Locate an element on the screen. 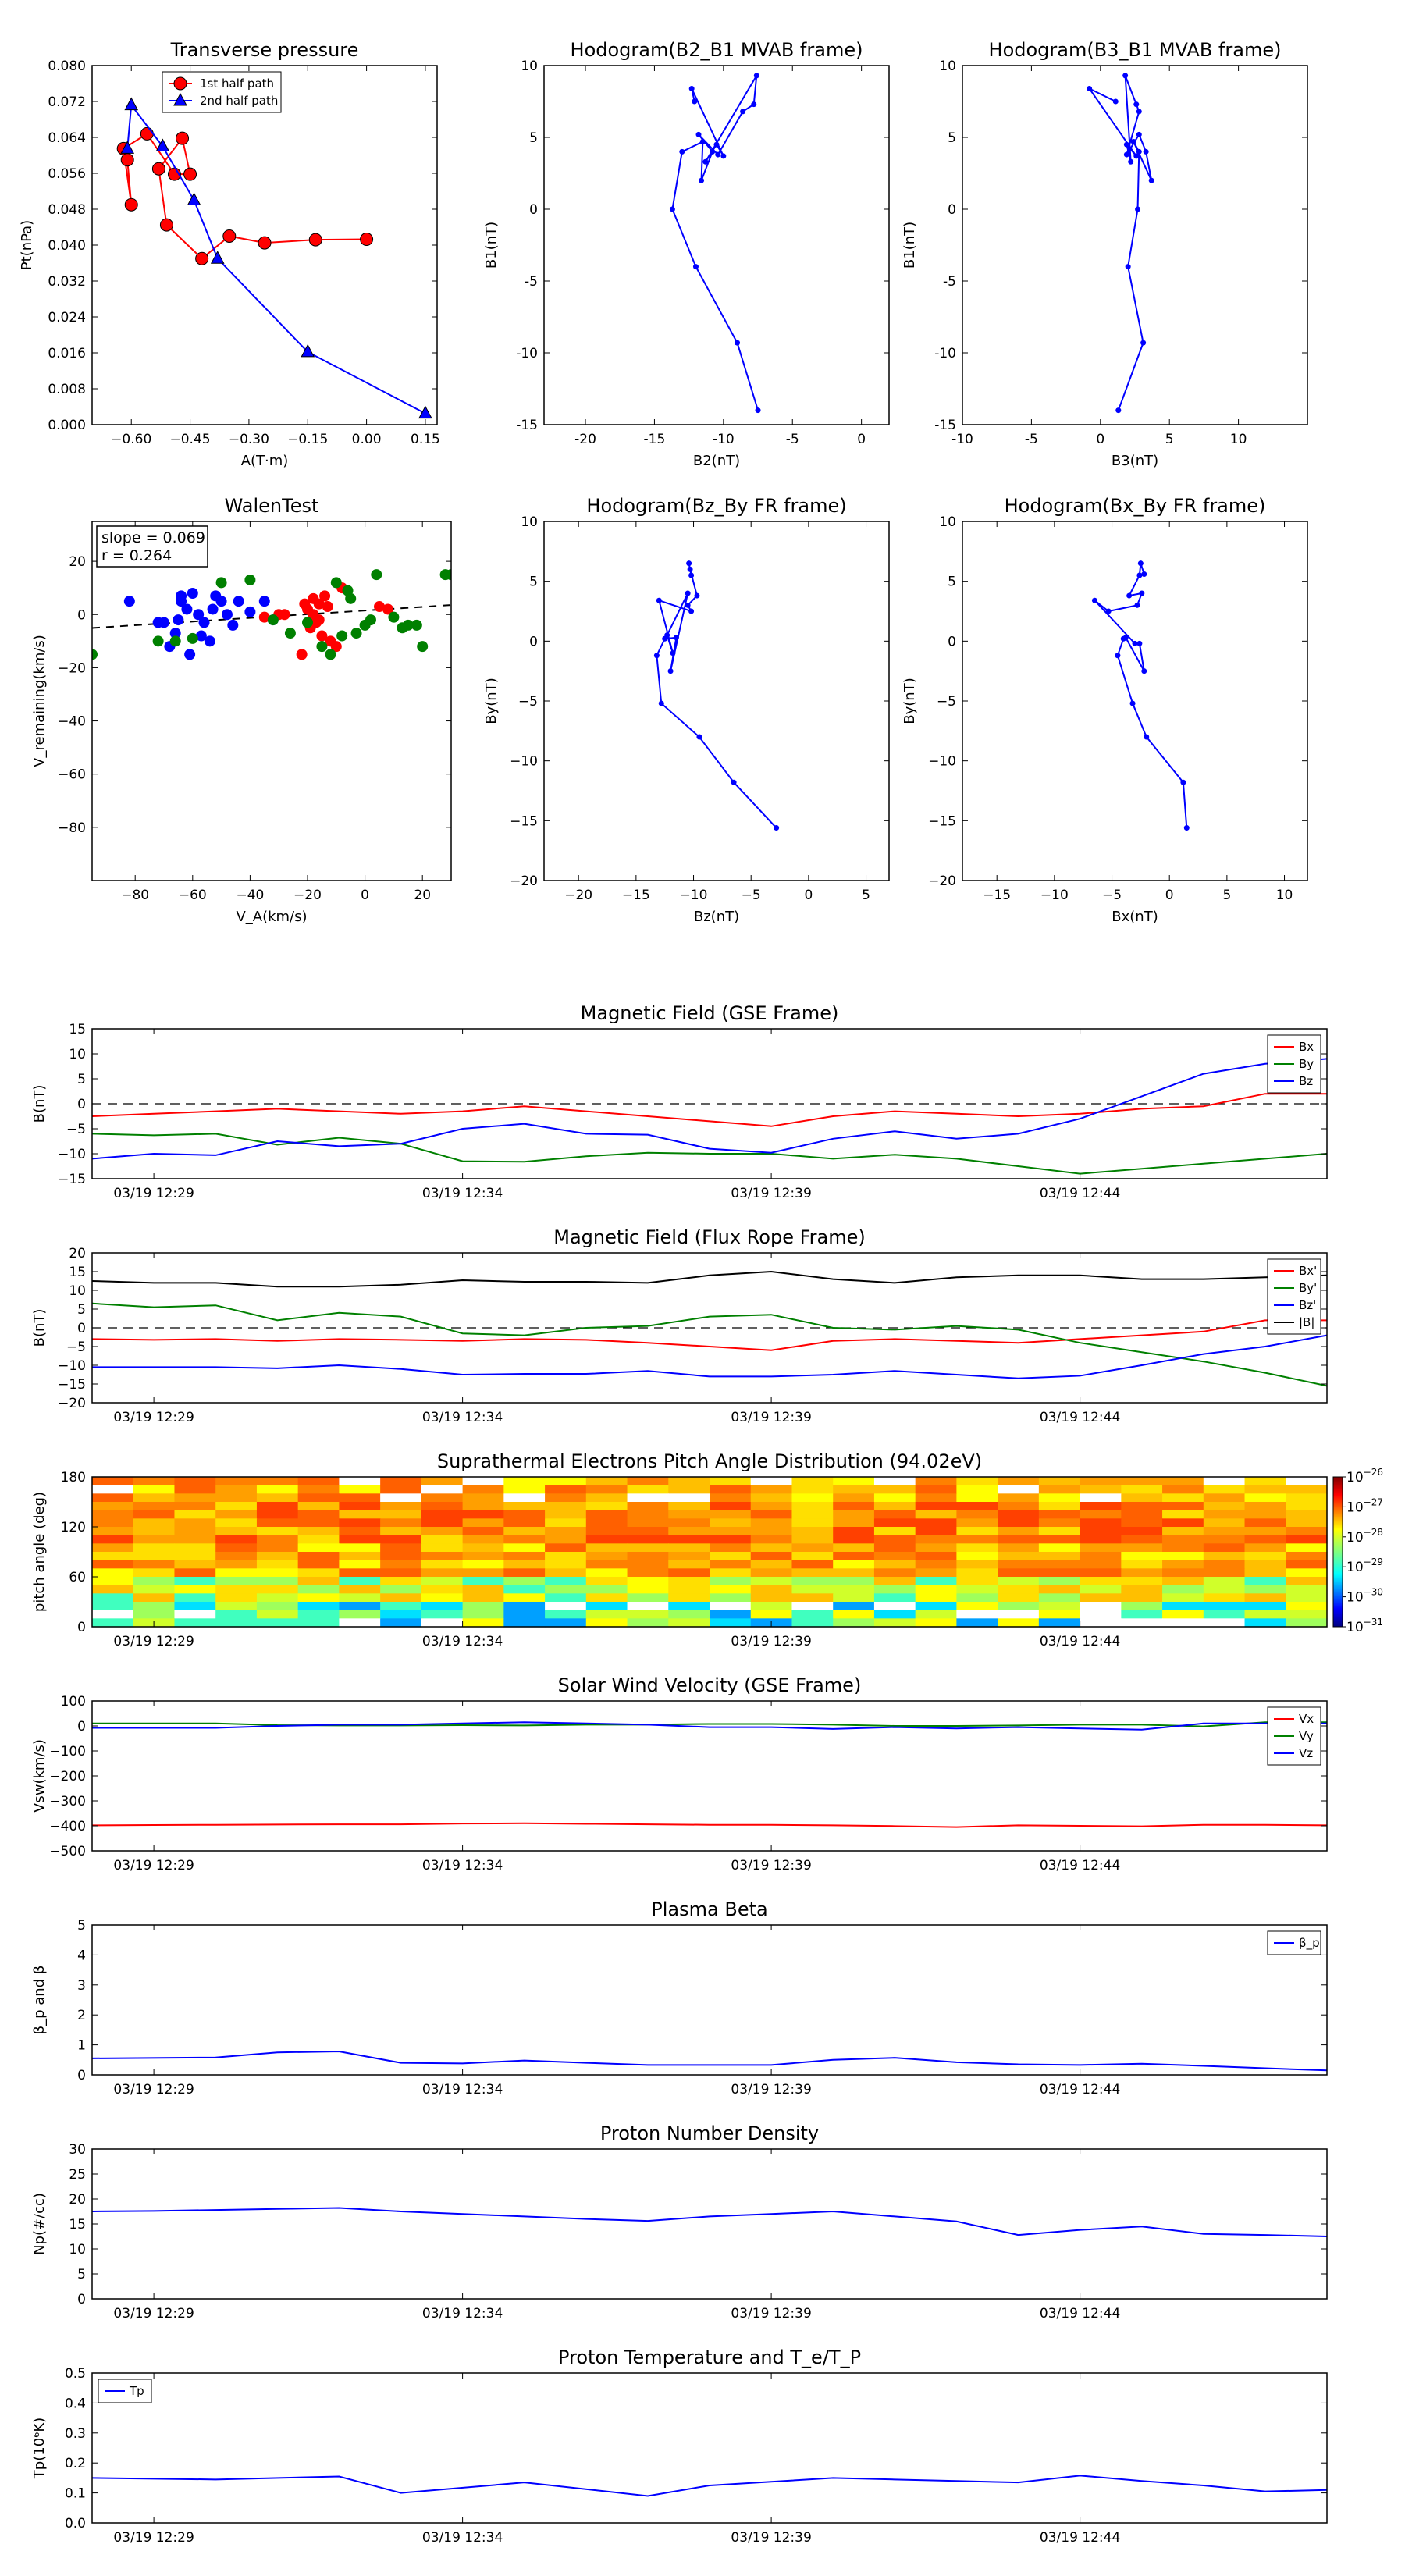 The width and height of the screenshot is (1405, 2576). y-tick-label: 0.1 is located at coordinates (76, 2494).